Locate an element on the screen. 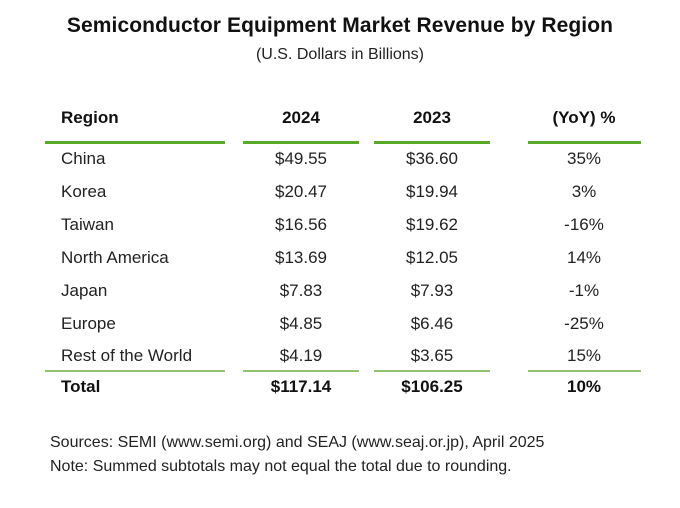  value-2023-cell: $36.60 is located at coordinates (432, 158).